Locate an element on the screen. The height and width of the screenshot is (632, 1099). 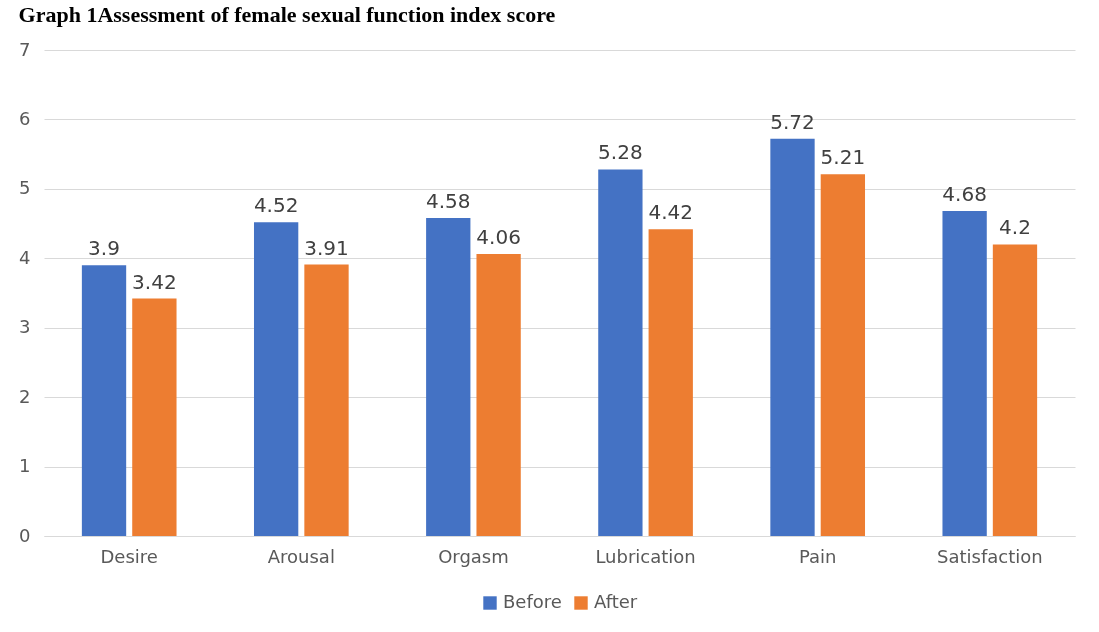
data-label: 5.21 is located at coordinates (843, 157).